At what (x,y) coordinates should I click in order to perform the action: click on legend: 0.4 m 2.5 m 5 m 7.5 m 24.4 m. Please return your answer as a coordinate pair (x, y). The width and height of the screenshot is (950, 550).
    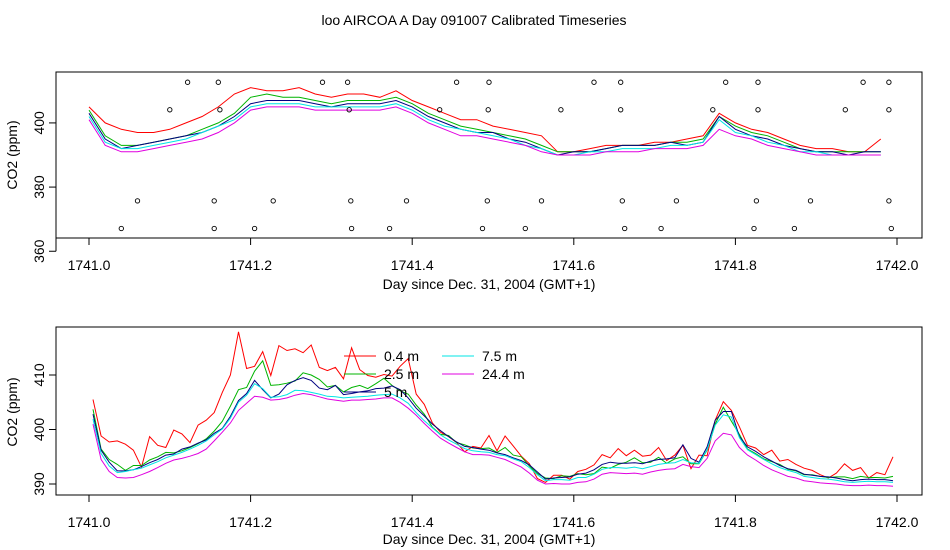
    Looking at the image, I should click on (434, 374).